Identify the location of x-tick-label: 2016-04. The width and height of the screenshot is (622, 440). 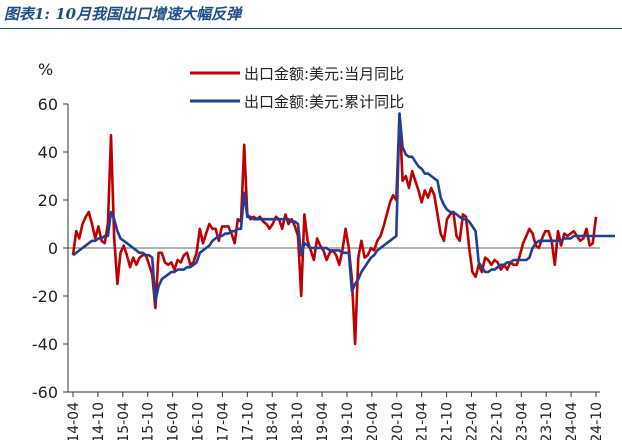
(174, 421).